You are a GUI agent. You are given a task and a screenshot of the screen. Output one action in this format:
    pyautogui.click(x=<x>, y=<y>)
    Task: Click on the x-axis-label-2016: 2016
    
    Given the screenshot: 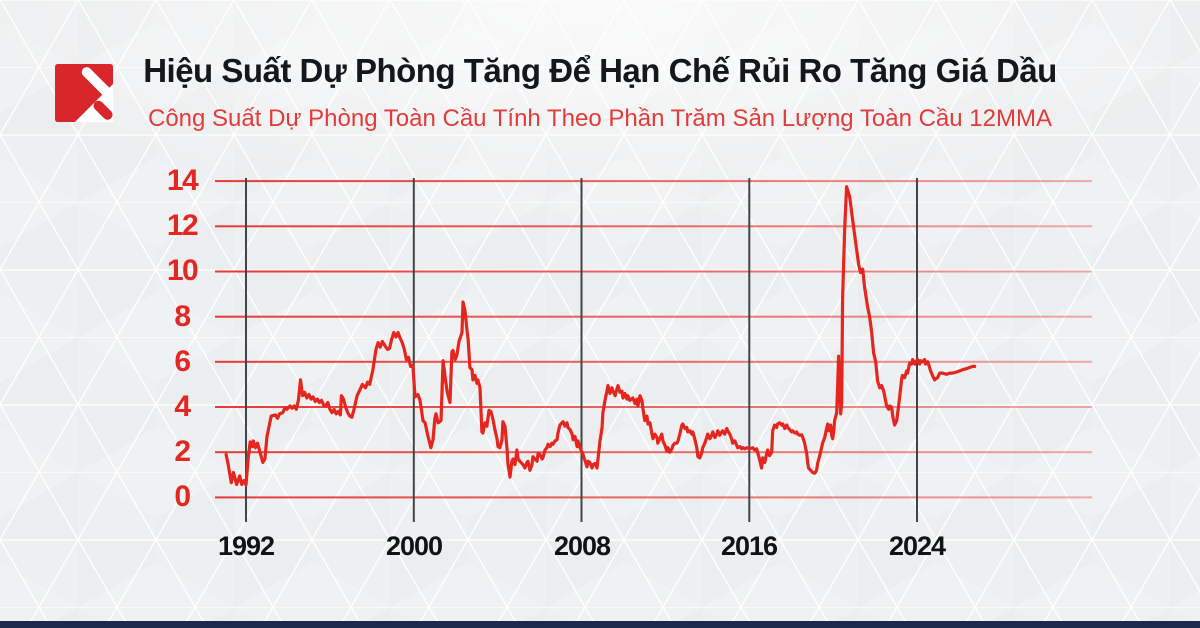 What is the action you would take?
    pyautogui.click(x=749, y=546)
    